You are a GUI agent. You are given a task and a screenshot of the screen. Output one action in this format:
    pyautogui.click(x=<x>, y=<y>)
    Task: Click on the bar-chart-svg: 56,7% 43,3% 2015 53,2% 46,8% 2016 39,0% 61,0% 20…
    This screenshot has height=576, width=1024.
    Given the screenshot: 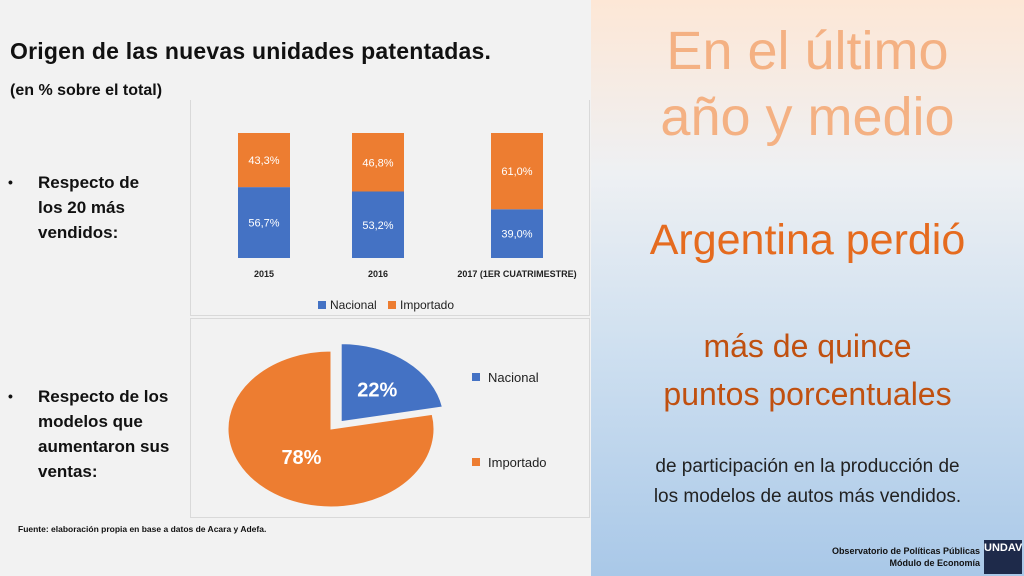 What is the action you would take?
    pyautogui.click(x=407, y=222)
    